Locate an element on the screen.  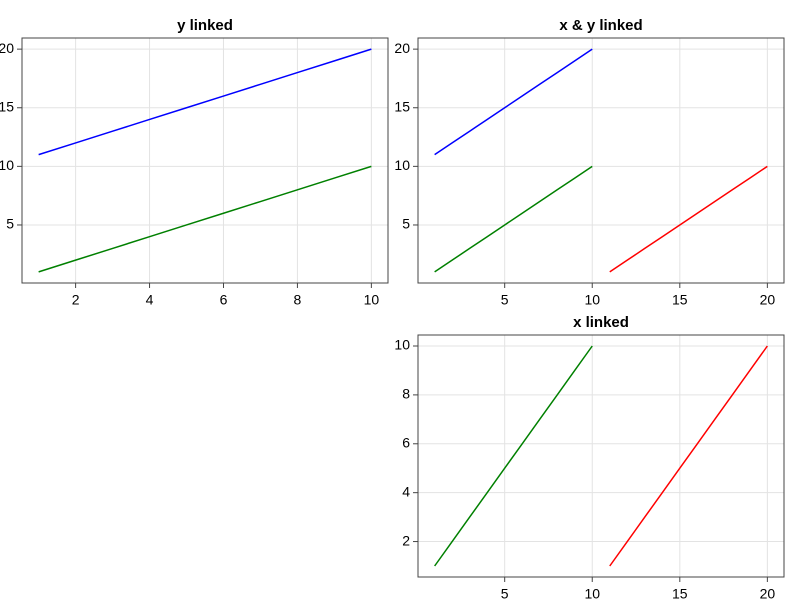
chart-title: x & y linked is located at coordinates (600, 25).